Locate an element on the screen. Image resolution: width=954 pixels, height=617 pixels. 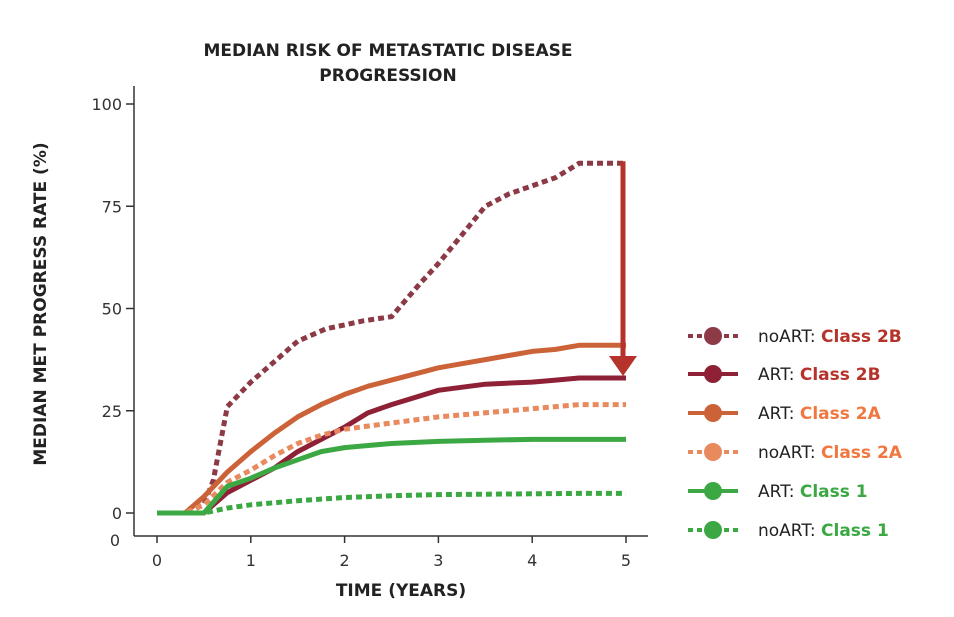
chart-title-line-1: MEDIAN RISK OF METASTATIC DISEASE is located at coordinates (388, 51).